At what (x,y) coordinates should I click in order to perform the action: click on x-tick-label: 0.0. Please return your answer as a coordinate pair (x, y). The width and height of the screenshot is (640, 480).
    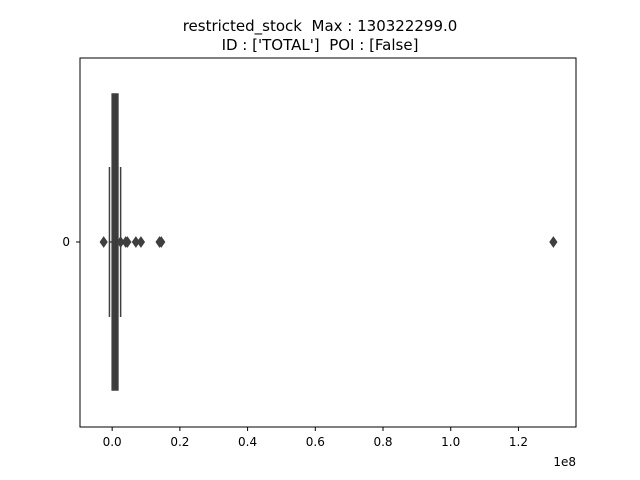
    Looking at the image, I should click on (112, 442).